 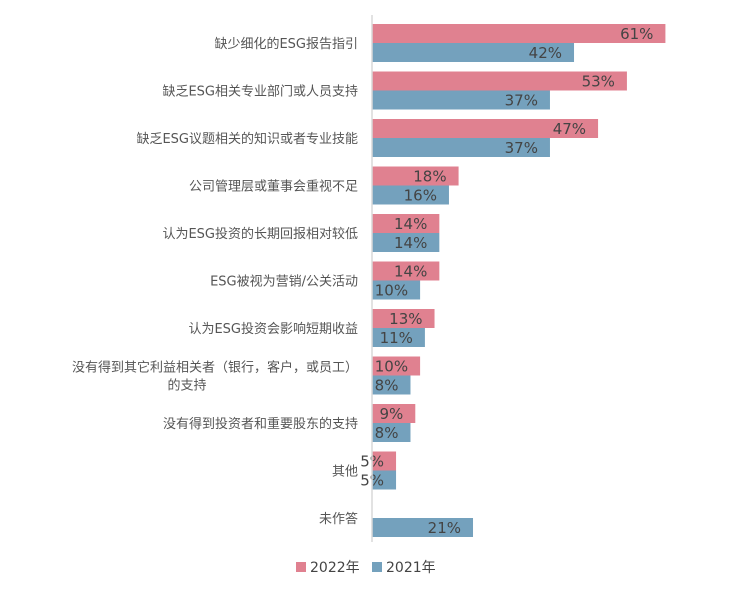 What do you see at coordinates (186, 386) in the screenshot?
I see `category-label: 的支持` at bounding box center [186, 386].